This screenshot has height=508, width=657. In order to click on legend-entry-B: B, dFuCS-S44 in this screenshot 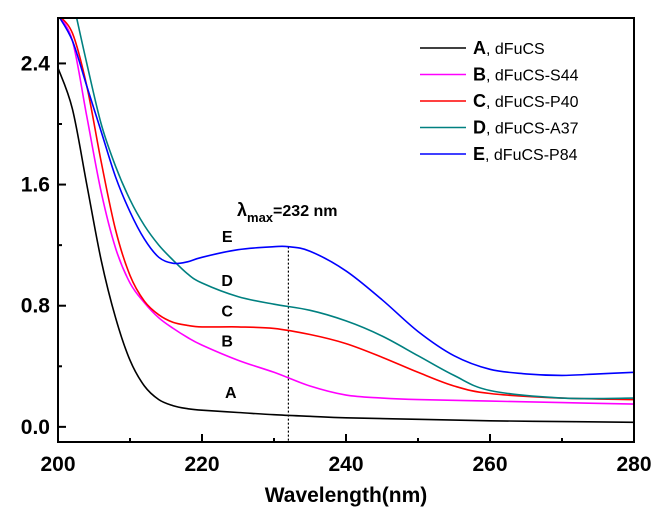, I will do `click(526, 75)`.